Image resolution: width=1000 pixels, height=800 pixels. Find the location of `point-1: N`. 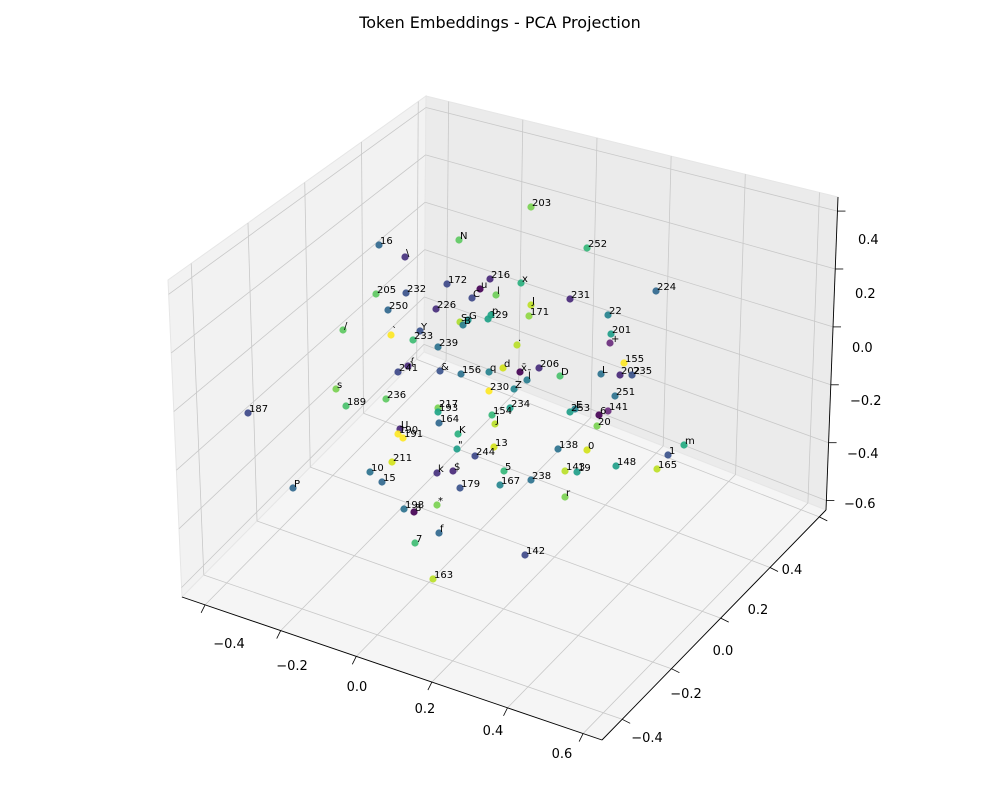

point-1: N is located at coordinates (461, 237).